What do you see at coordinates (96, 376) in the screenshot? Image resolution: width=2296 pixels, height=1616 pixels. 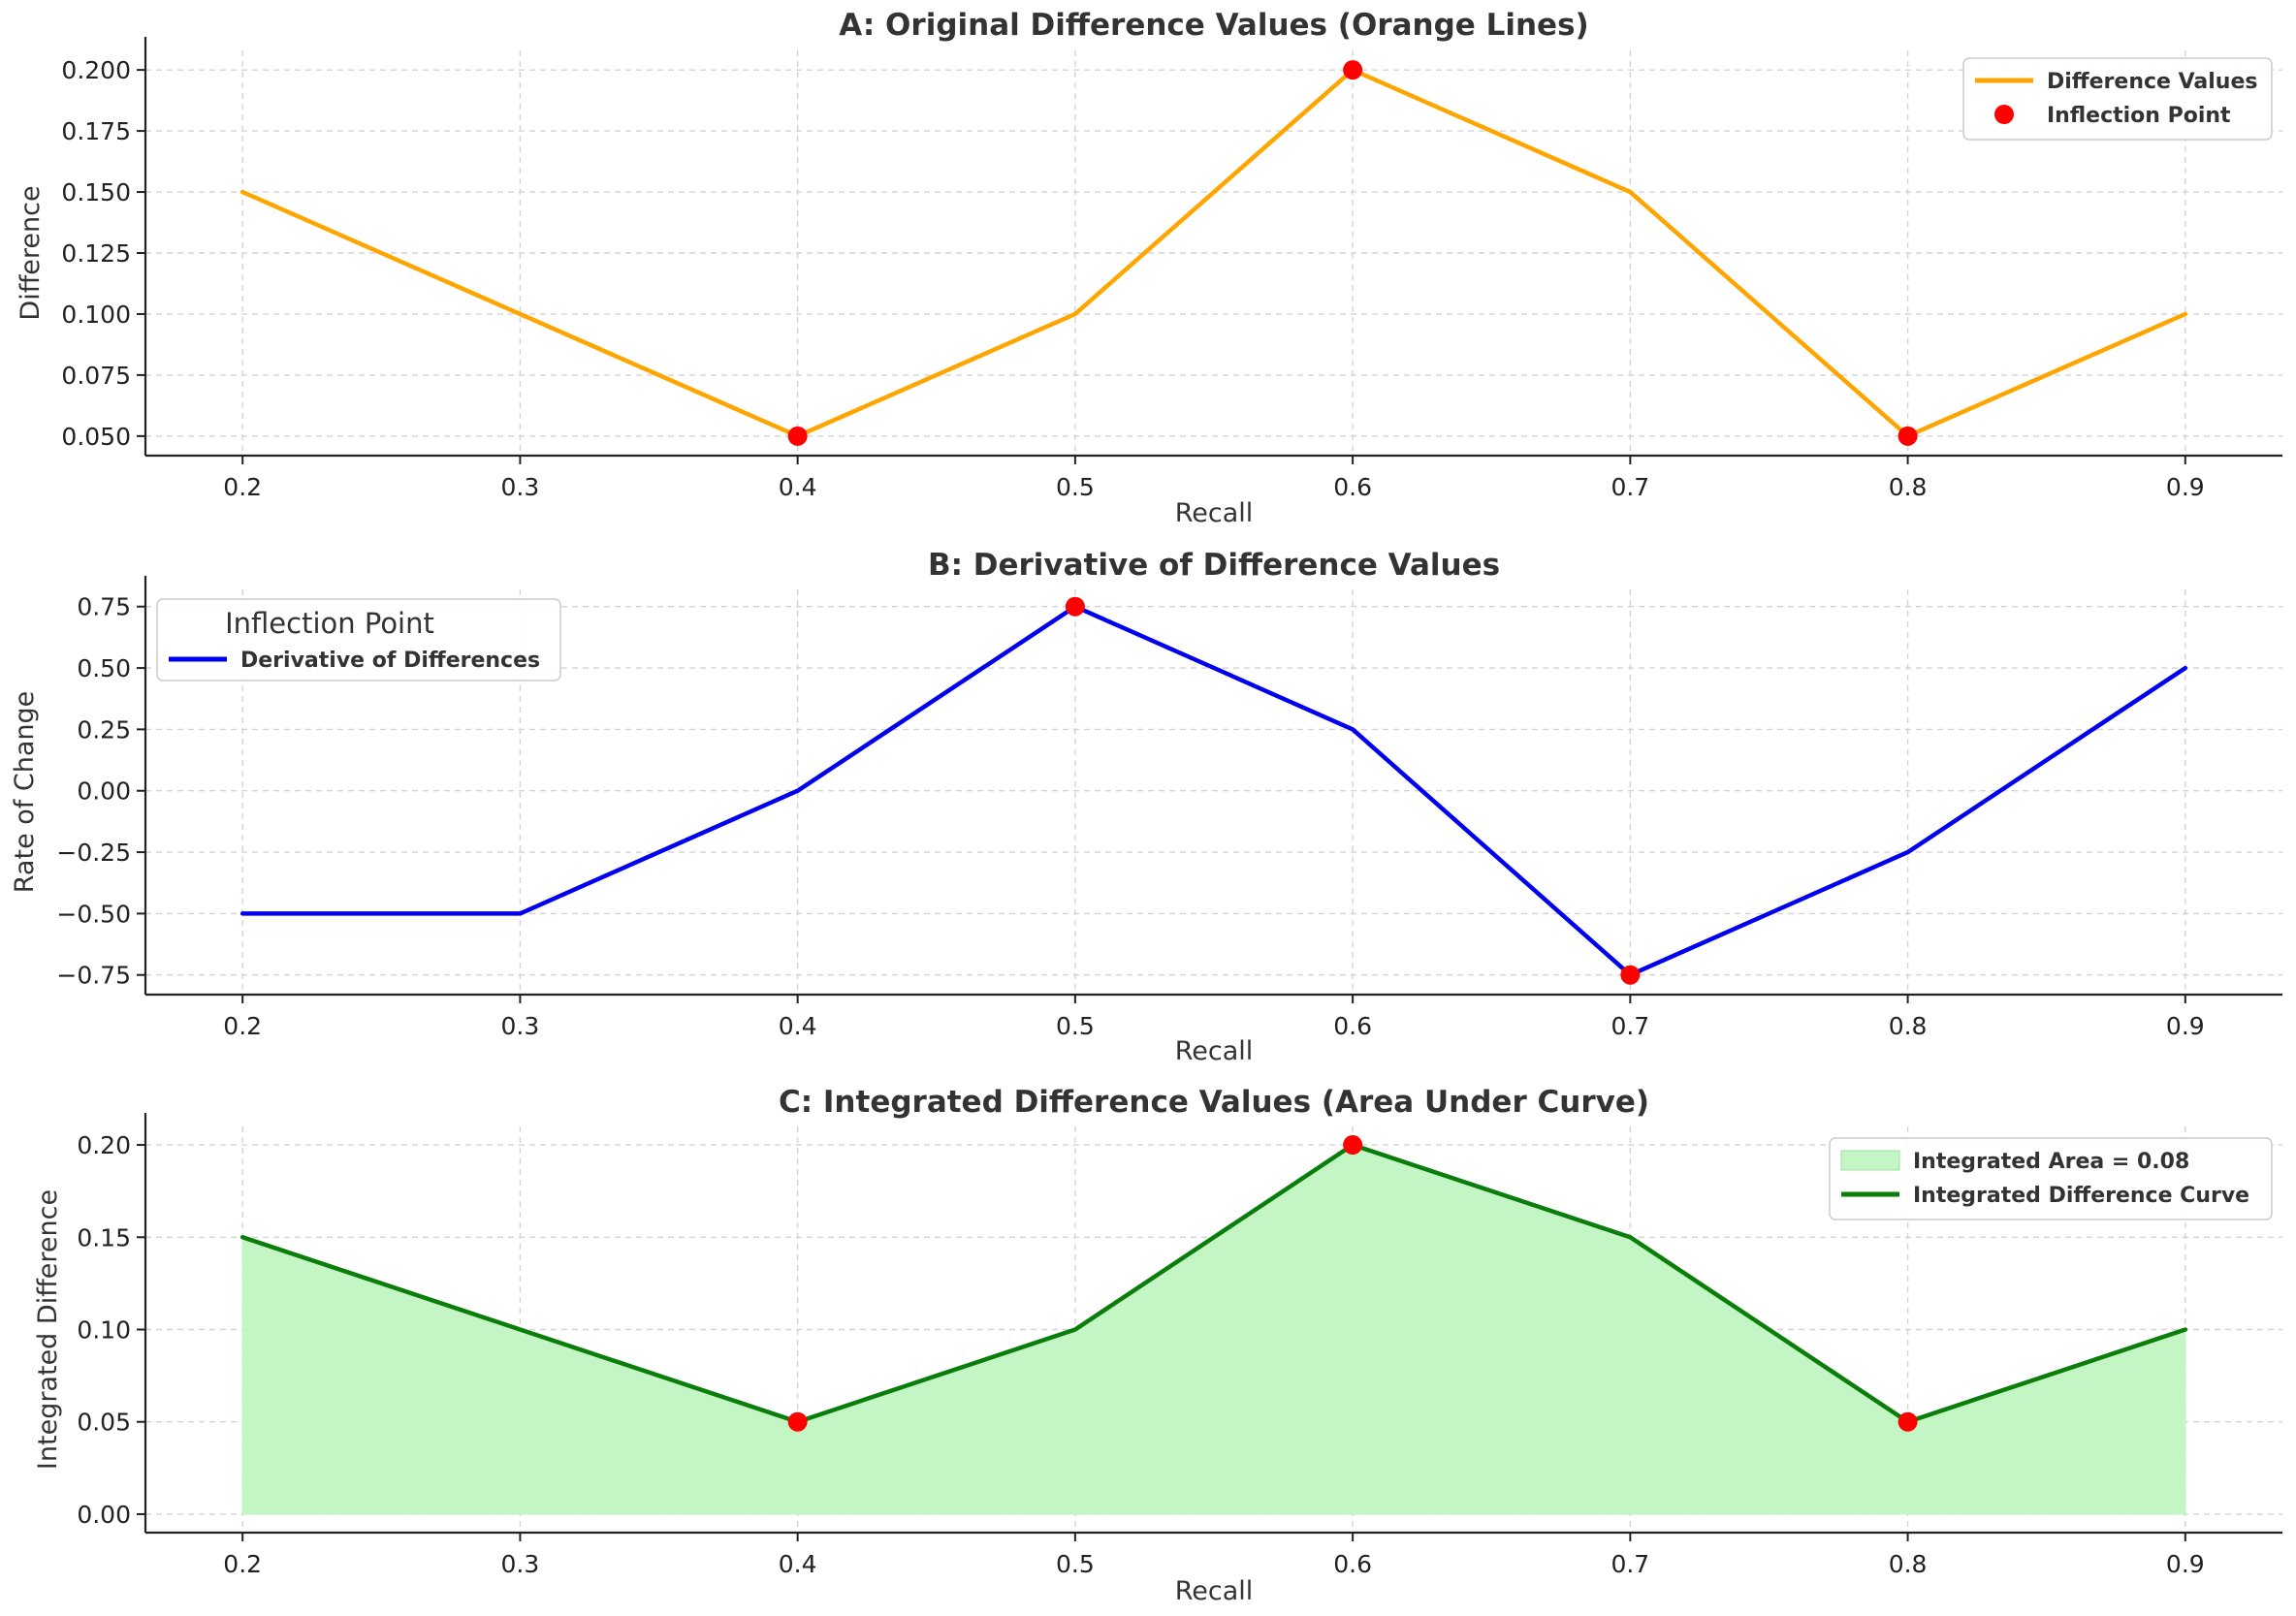 I see `y-tick-label: 0.075` at bounding box center [96, 376].